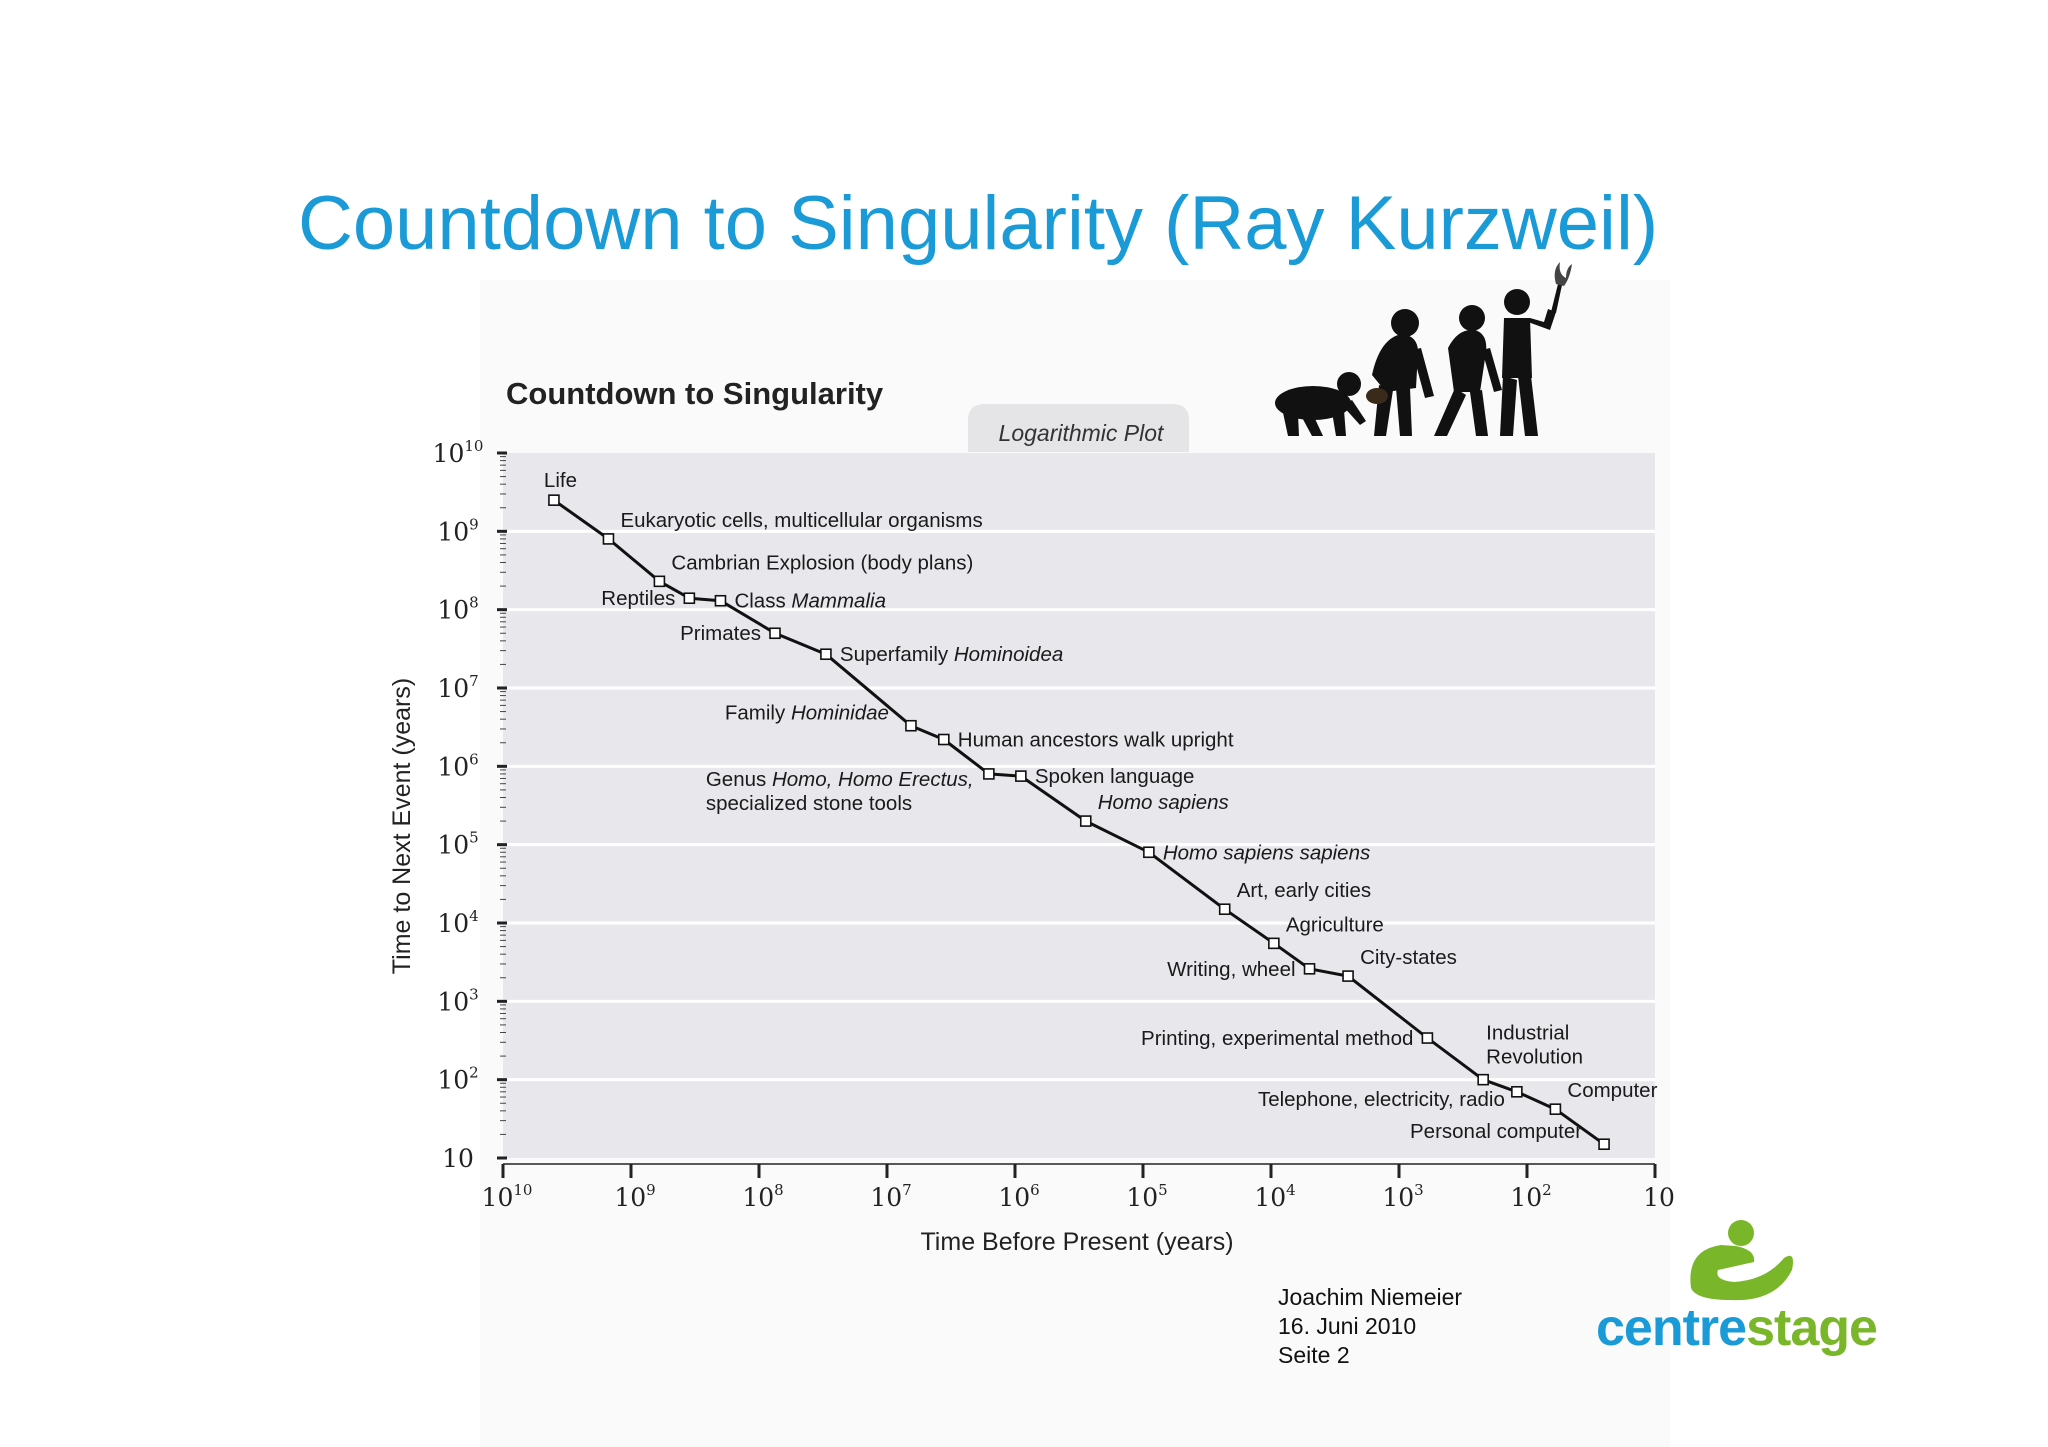 Image resolution: width=2048 pixels, height=1447 pixels. Describe the element at coordinates (457, 844) in the screenshot. I see `y-tick-label: 10⁵` at that location.